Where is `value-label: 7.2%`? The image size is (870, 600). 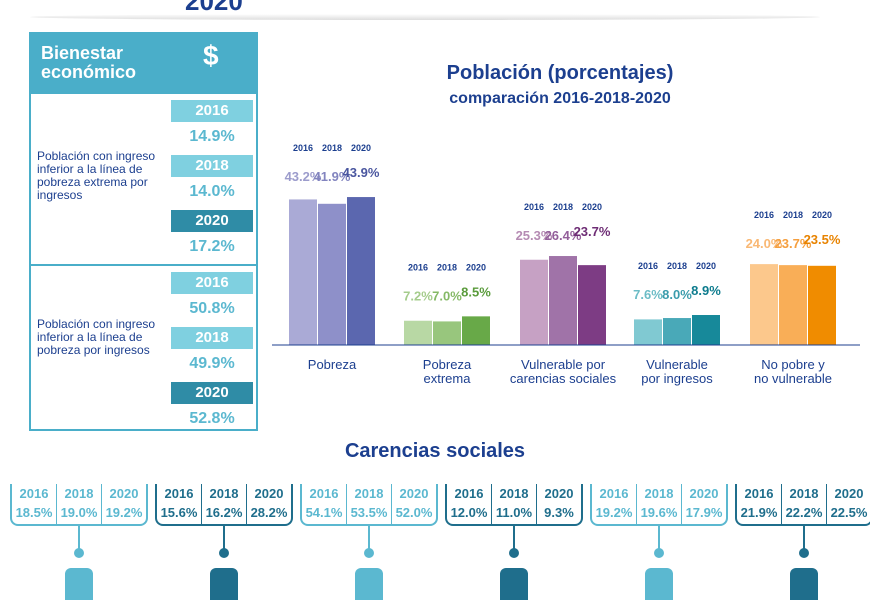
value-label: 7.2% is located at coordinates (418, 295).